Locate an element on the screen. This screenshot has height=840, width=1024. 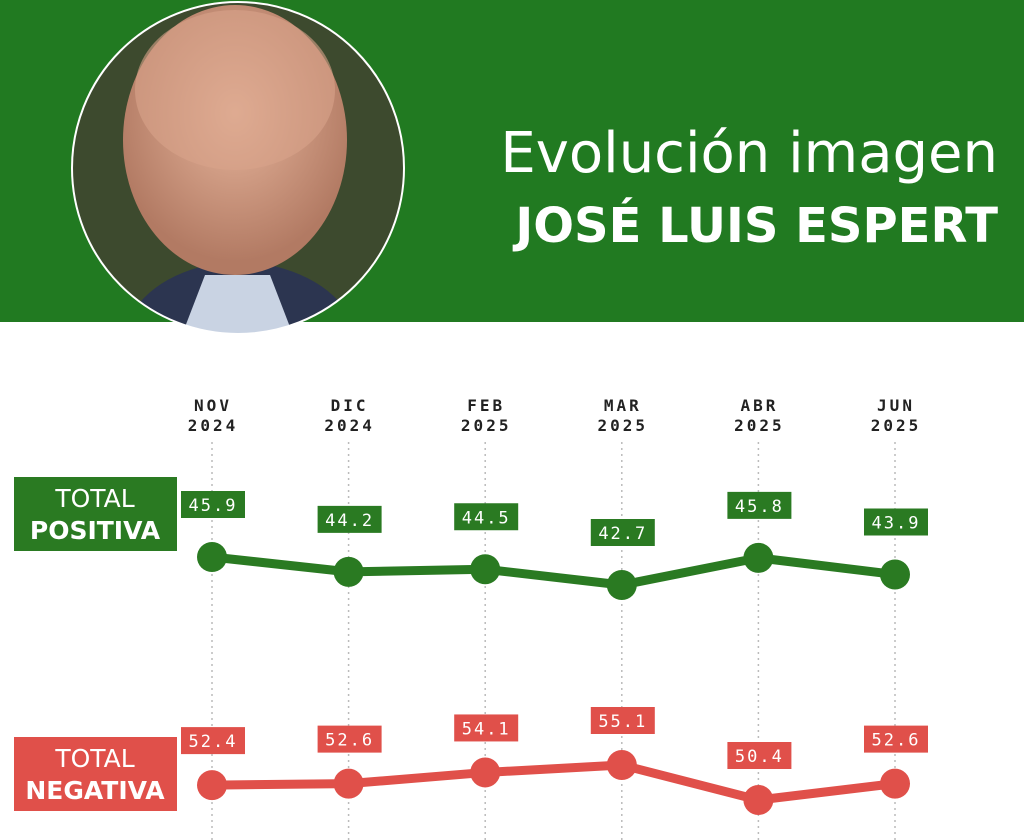
legend-label: TOTAL NEGATIVA is located at coordinates (95, 774).